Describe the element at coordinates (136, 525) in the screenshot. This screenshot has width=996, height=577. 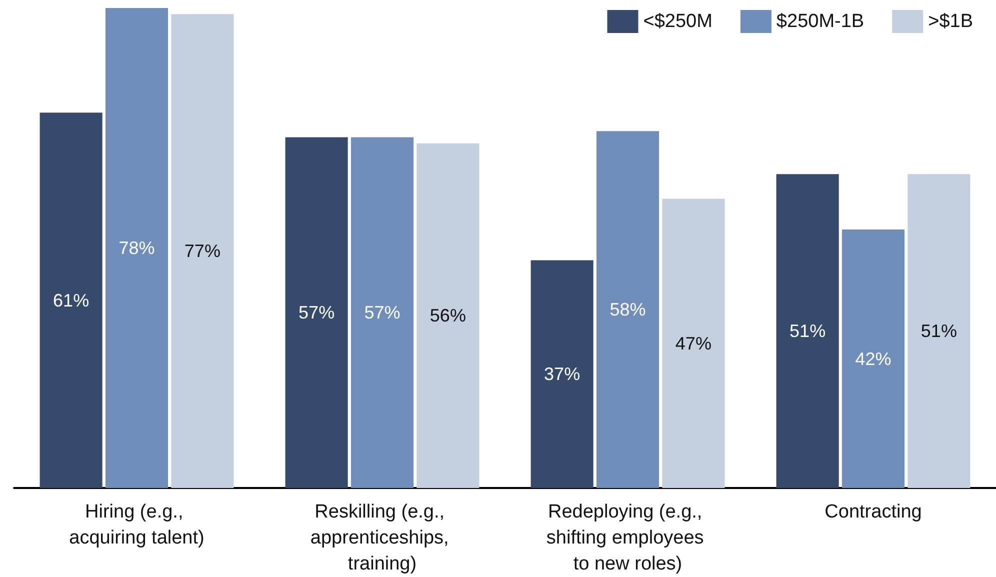
I see `x-tick-label: Hiring (e.g., acquiring talent)` at that location.